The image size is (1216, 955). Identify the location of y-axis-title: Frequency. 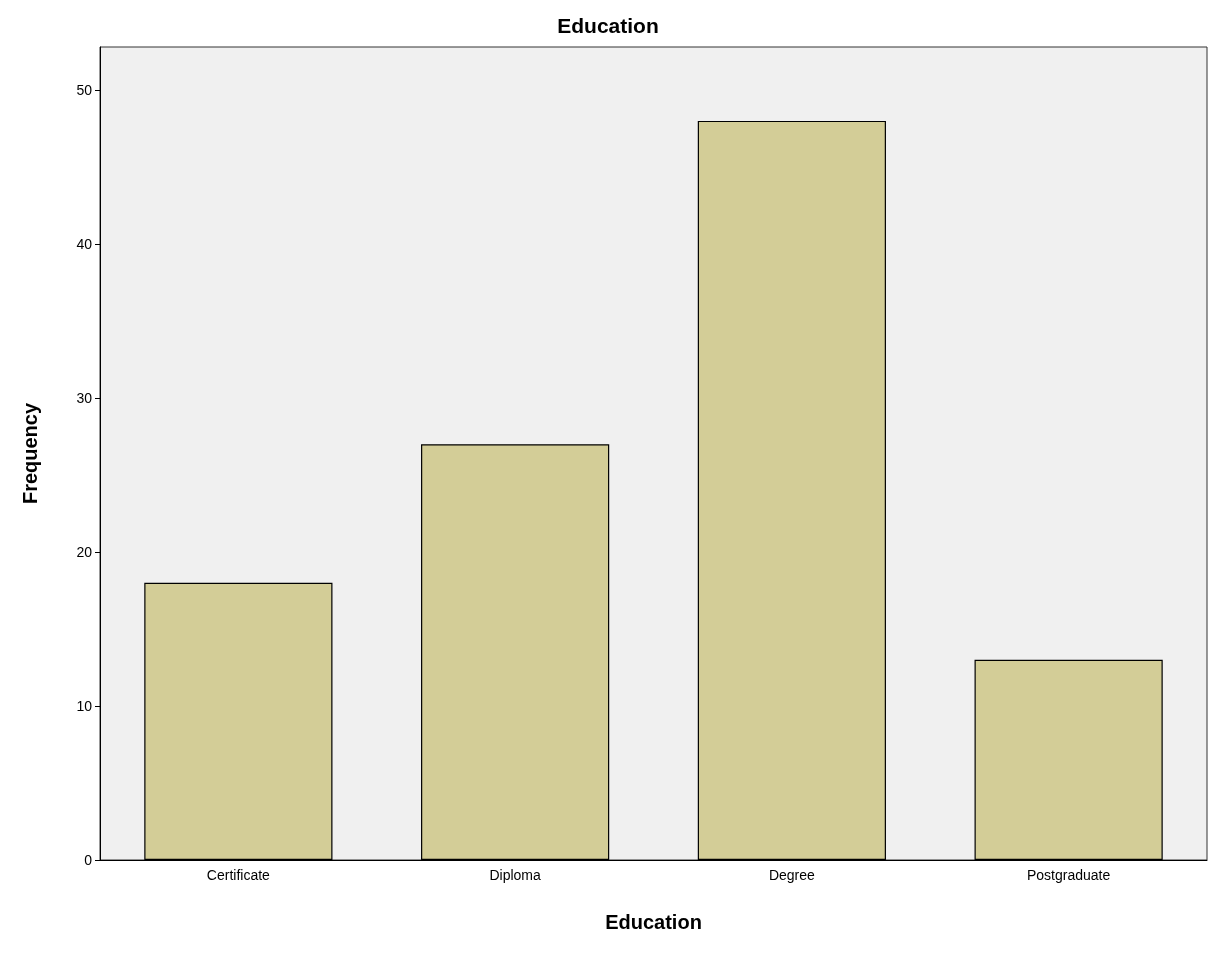
(30, 453).